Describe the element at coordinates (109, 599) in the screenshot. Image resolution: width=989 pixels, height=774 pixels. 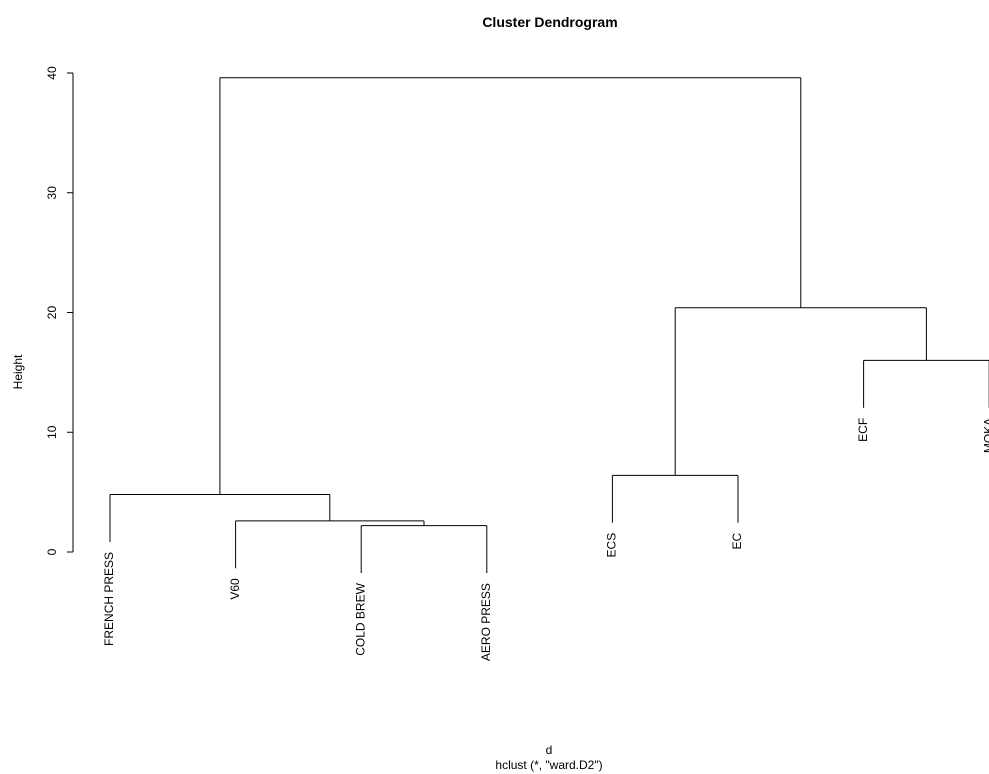
I see `leaf-label: FRENCH PRESS` at that location.